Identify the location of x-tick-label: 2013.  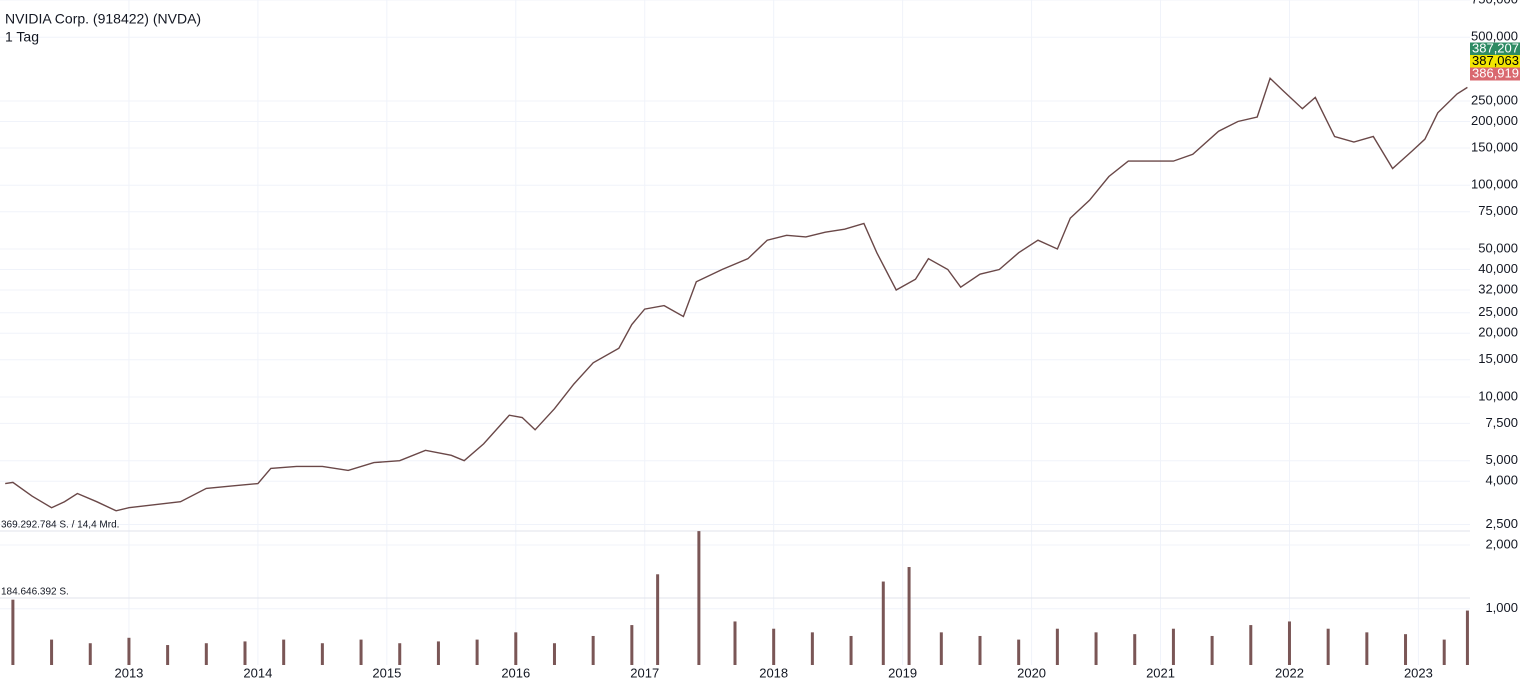
(128, 672).